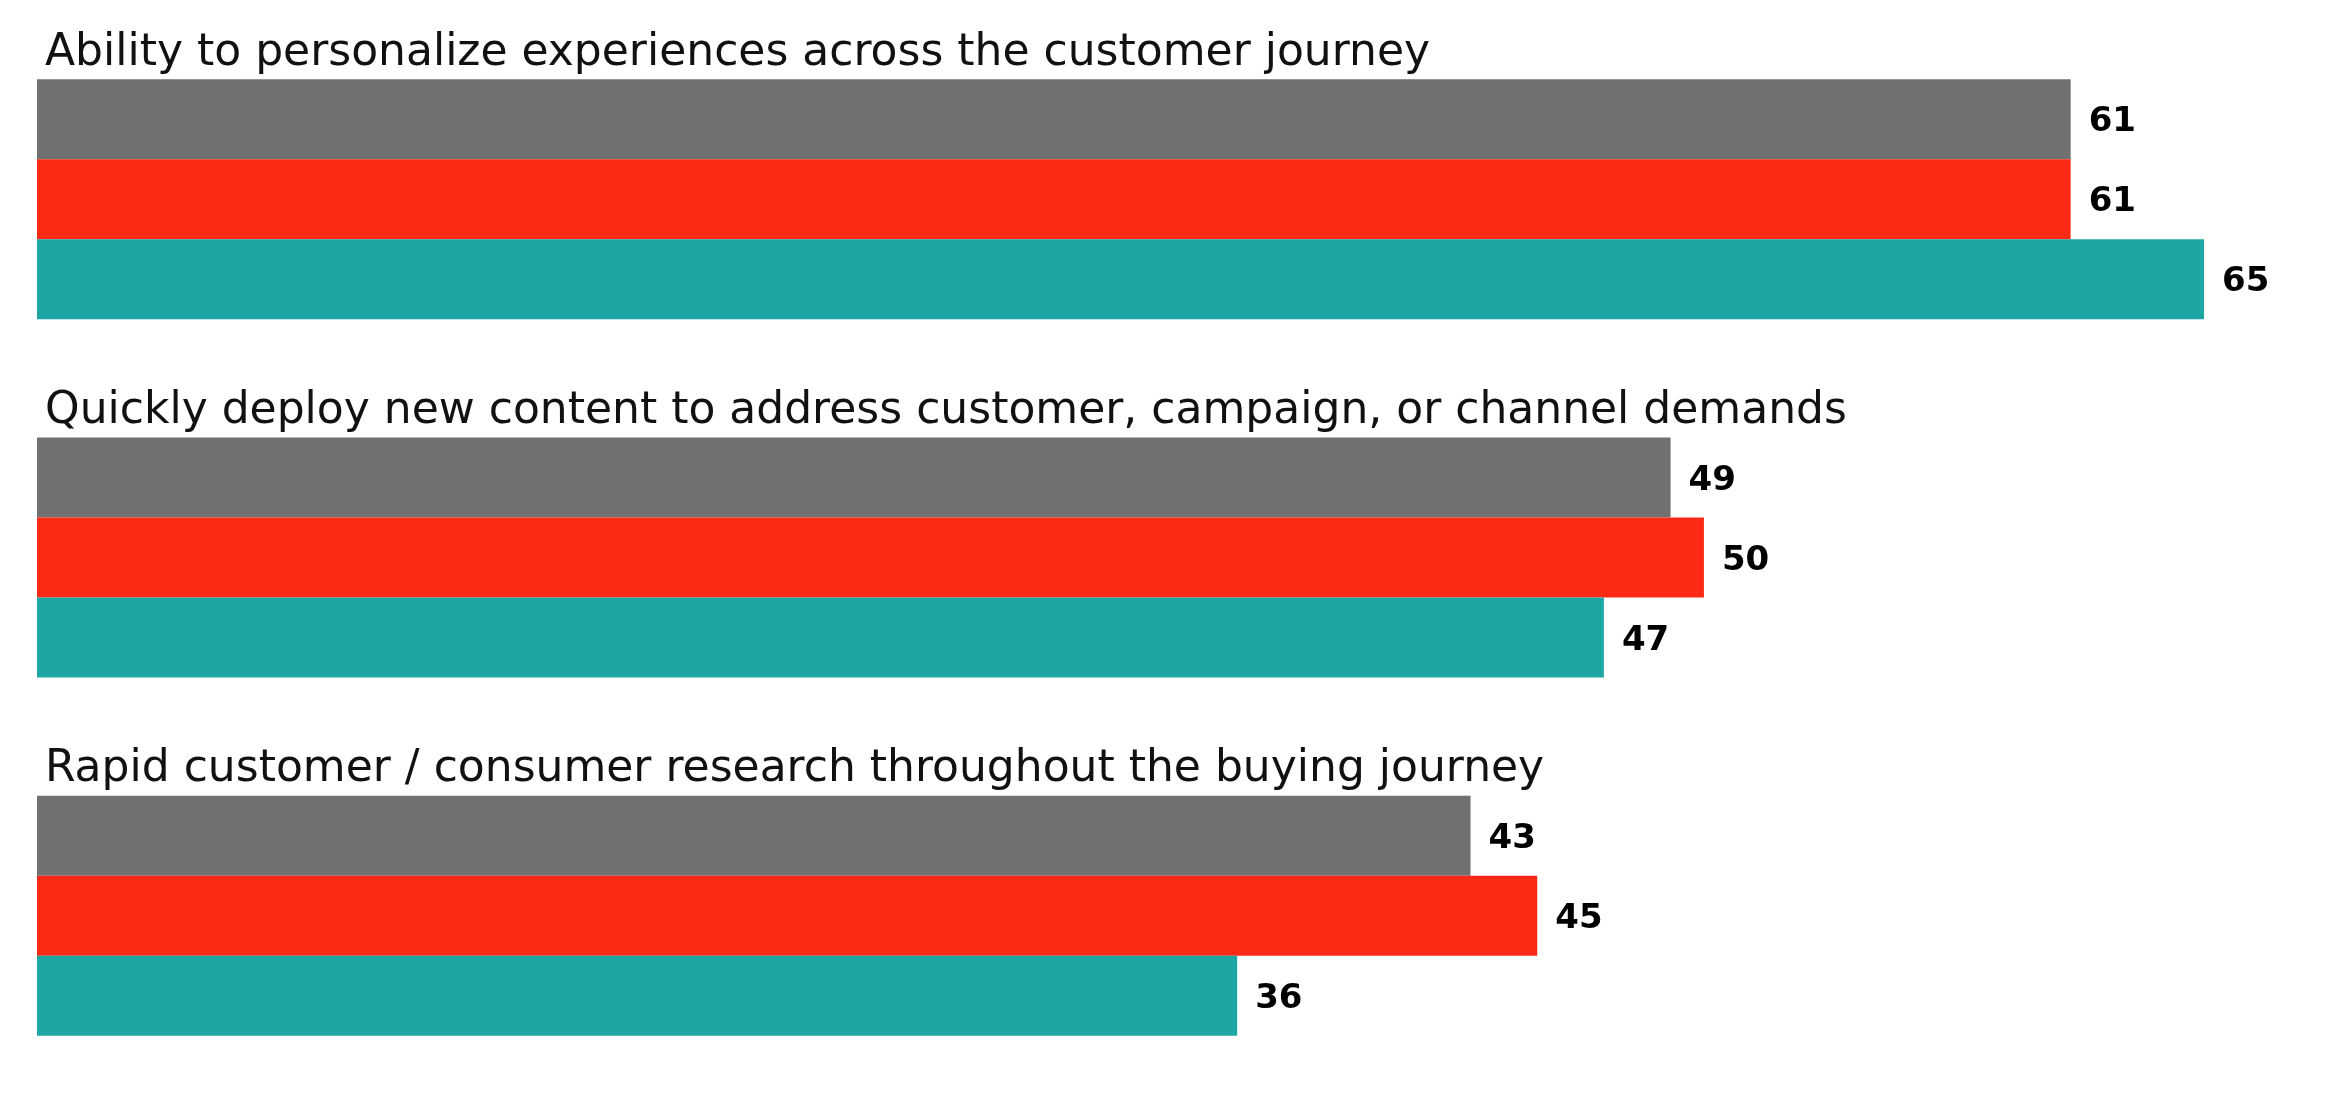 The height and width of the screenshot is (1095, 2337). Describe the element at coordinates (795, 766) in the screenshot. I see `y-tick-label: Rapid customer / consumer research throughout the buying journey` at that location.